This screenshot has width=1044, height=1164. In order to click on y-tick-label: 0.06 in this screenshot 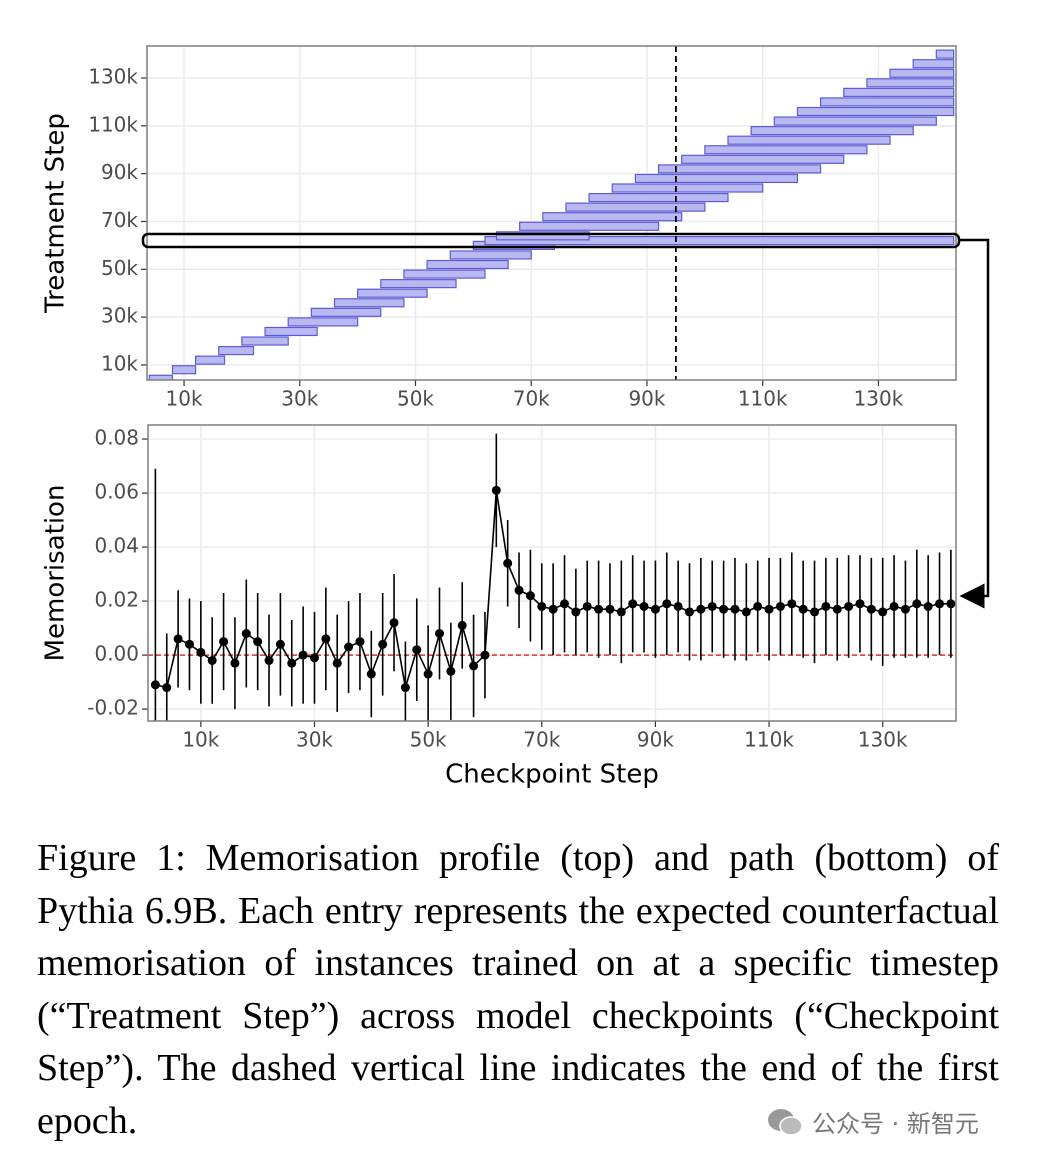, I will do `click(116, 492)`.